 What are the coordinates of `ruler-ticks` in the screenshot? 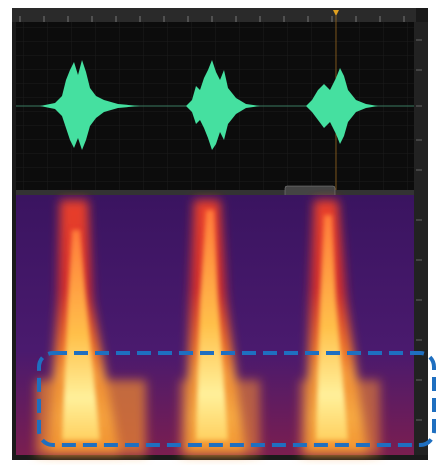 It's located at (212, 19).